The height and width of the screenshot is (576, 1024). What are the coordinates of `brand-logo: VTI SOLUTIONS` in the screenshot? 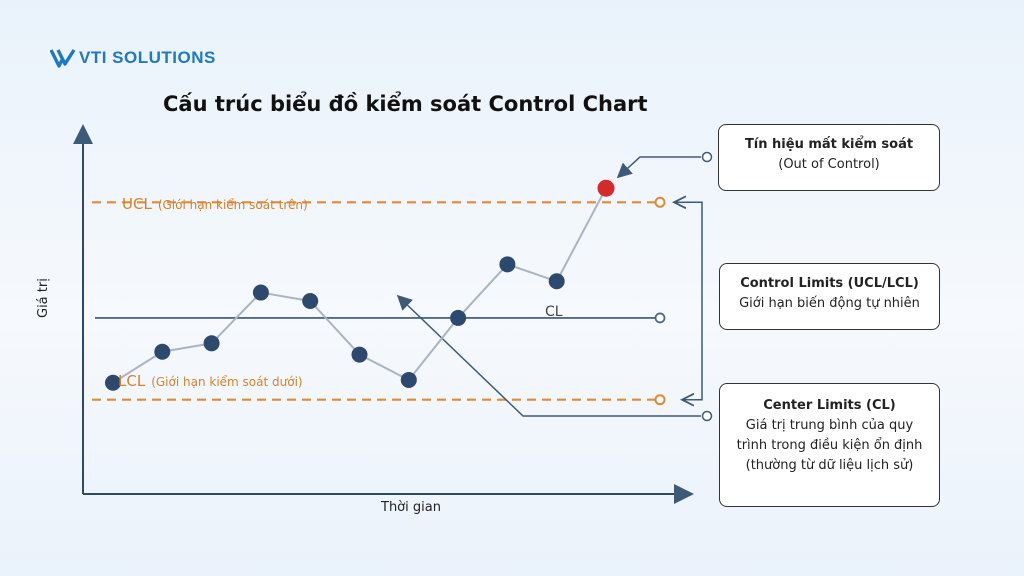 It's located at (133, 58).